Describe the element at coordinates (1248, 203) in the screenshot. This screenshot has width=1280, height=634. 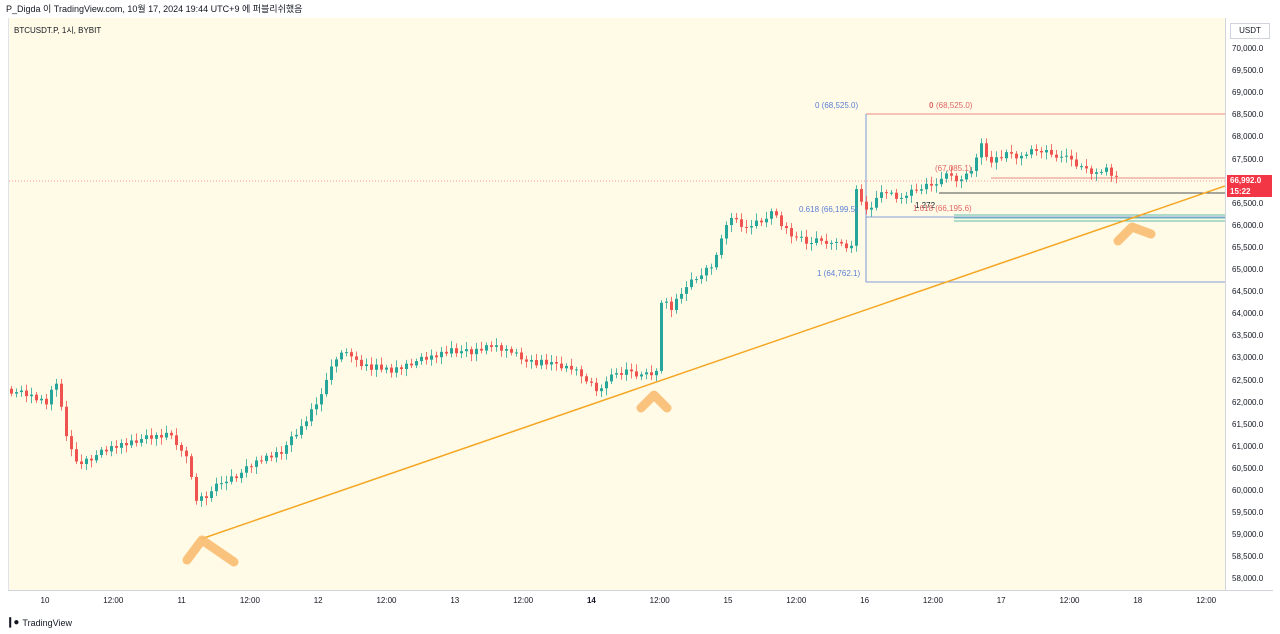
I see `price-tick: 66,500.0` at that location.